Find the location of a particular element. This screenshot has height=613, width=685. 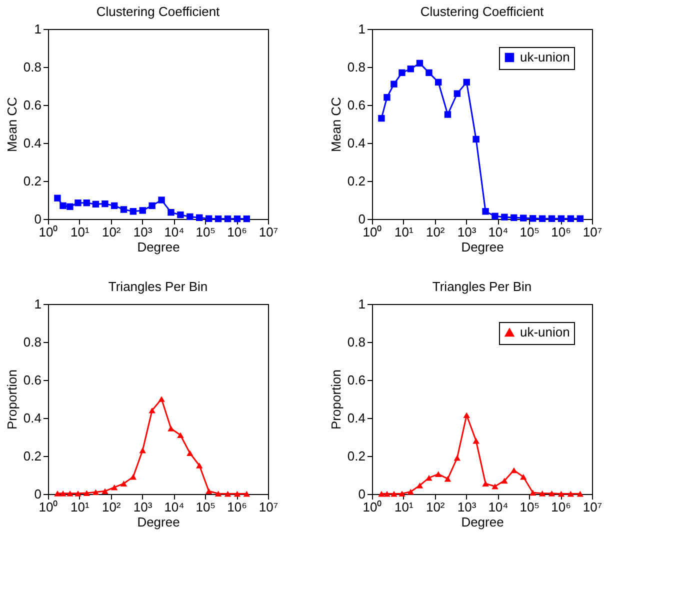

legend-label: uk-union is located at coordinates (545, 332).